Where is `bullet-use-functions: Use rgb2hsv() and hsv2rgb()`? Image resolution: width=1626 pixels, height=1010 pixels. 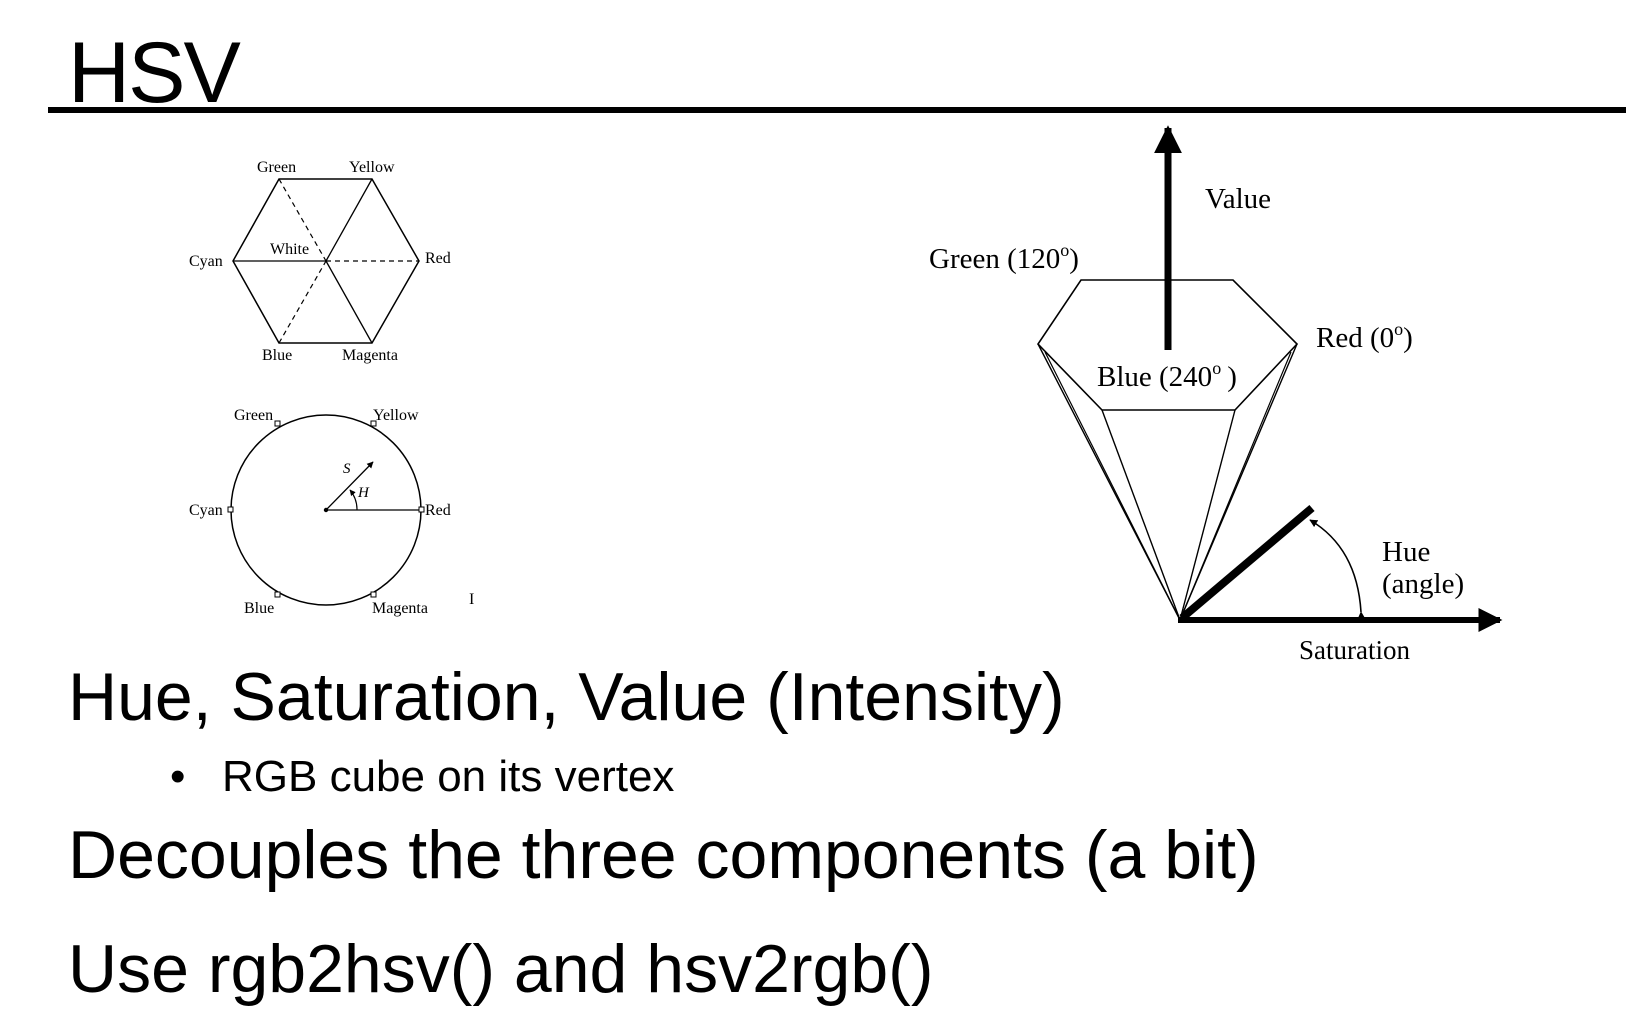
bullet-use-functions: Use rgb2hsv() and hsv2rgb() is located at coordinates (501, 969).